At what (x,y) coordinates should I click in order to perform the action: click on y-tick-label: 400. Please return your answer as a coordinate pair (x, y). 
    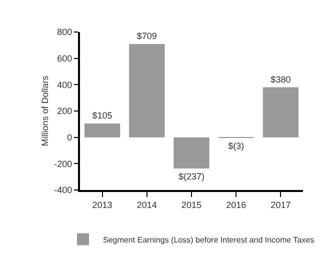
    Looking at the image, I should click on (64, 85).